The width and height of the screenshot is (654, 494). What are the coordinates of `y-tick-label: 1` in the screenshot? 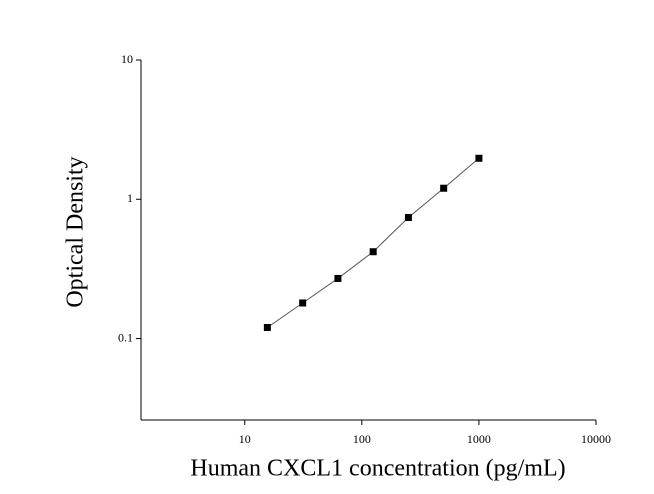 It's located at (130, 198).